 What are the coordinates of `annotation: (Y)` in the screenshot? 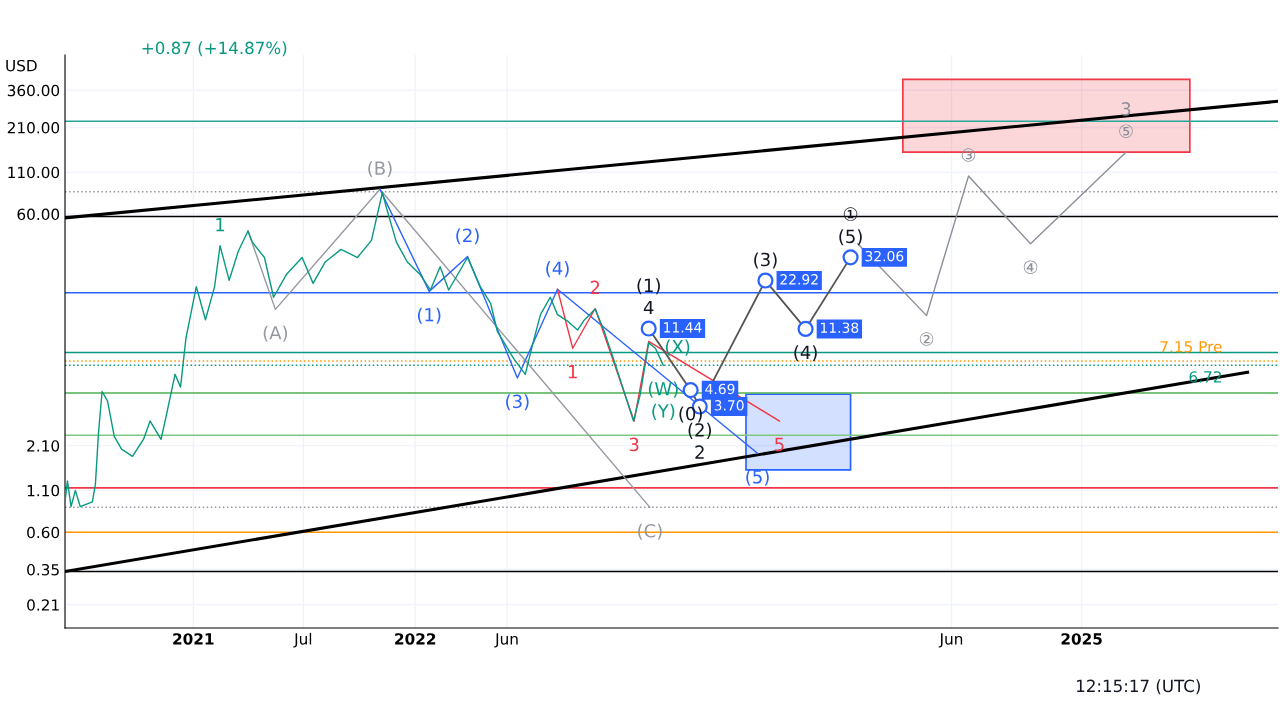 It's located at (663, 411).